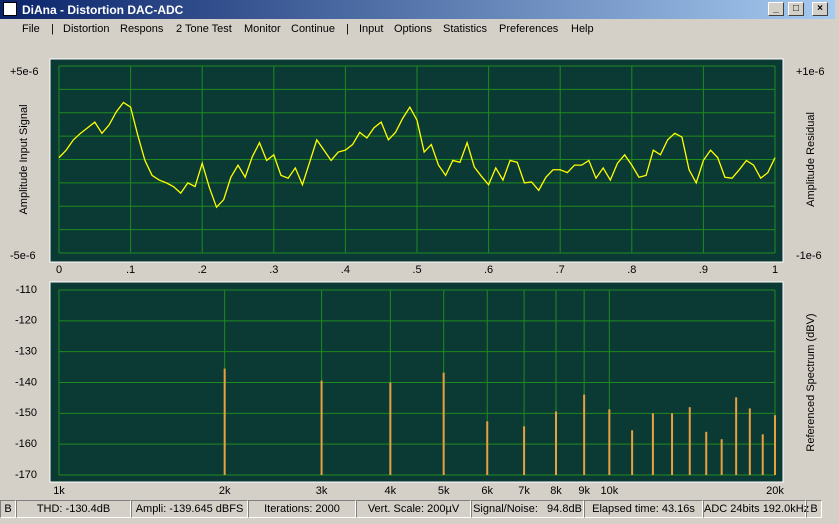  Describe the element at coordinates (273, 270) in the screenshot. I see `x-tick-label: .3` at that location.